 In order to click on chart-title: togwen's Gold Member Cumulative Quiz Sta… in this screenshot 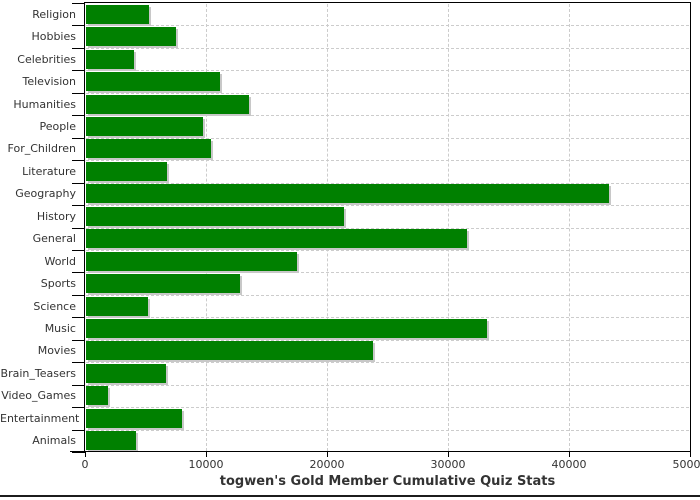, I will do `click(387, 481)`.